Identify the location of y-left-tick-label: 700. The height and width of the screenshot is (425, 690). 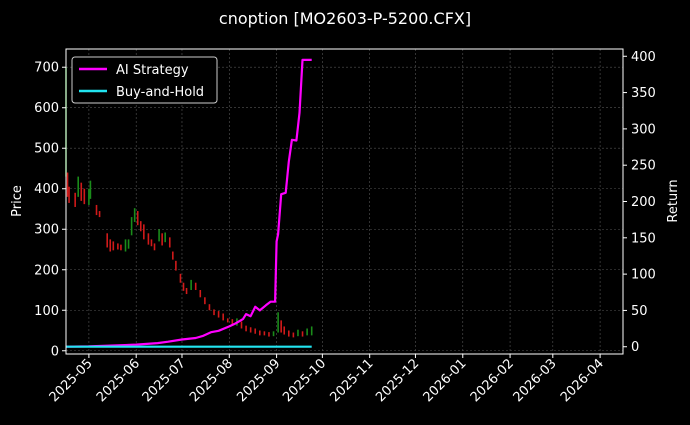
(46, 68).